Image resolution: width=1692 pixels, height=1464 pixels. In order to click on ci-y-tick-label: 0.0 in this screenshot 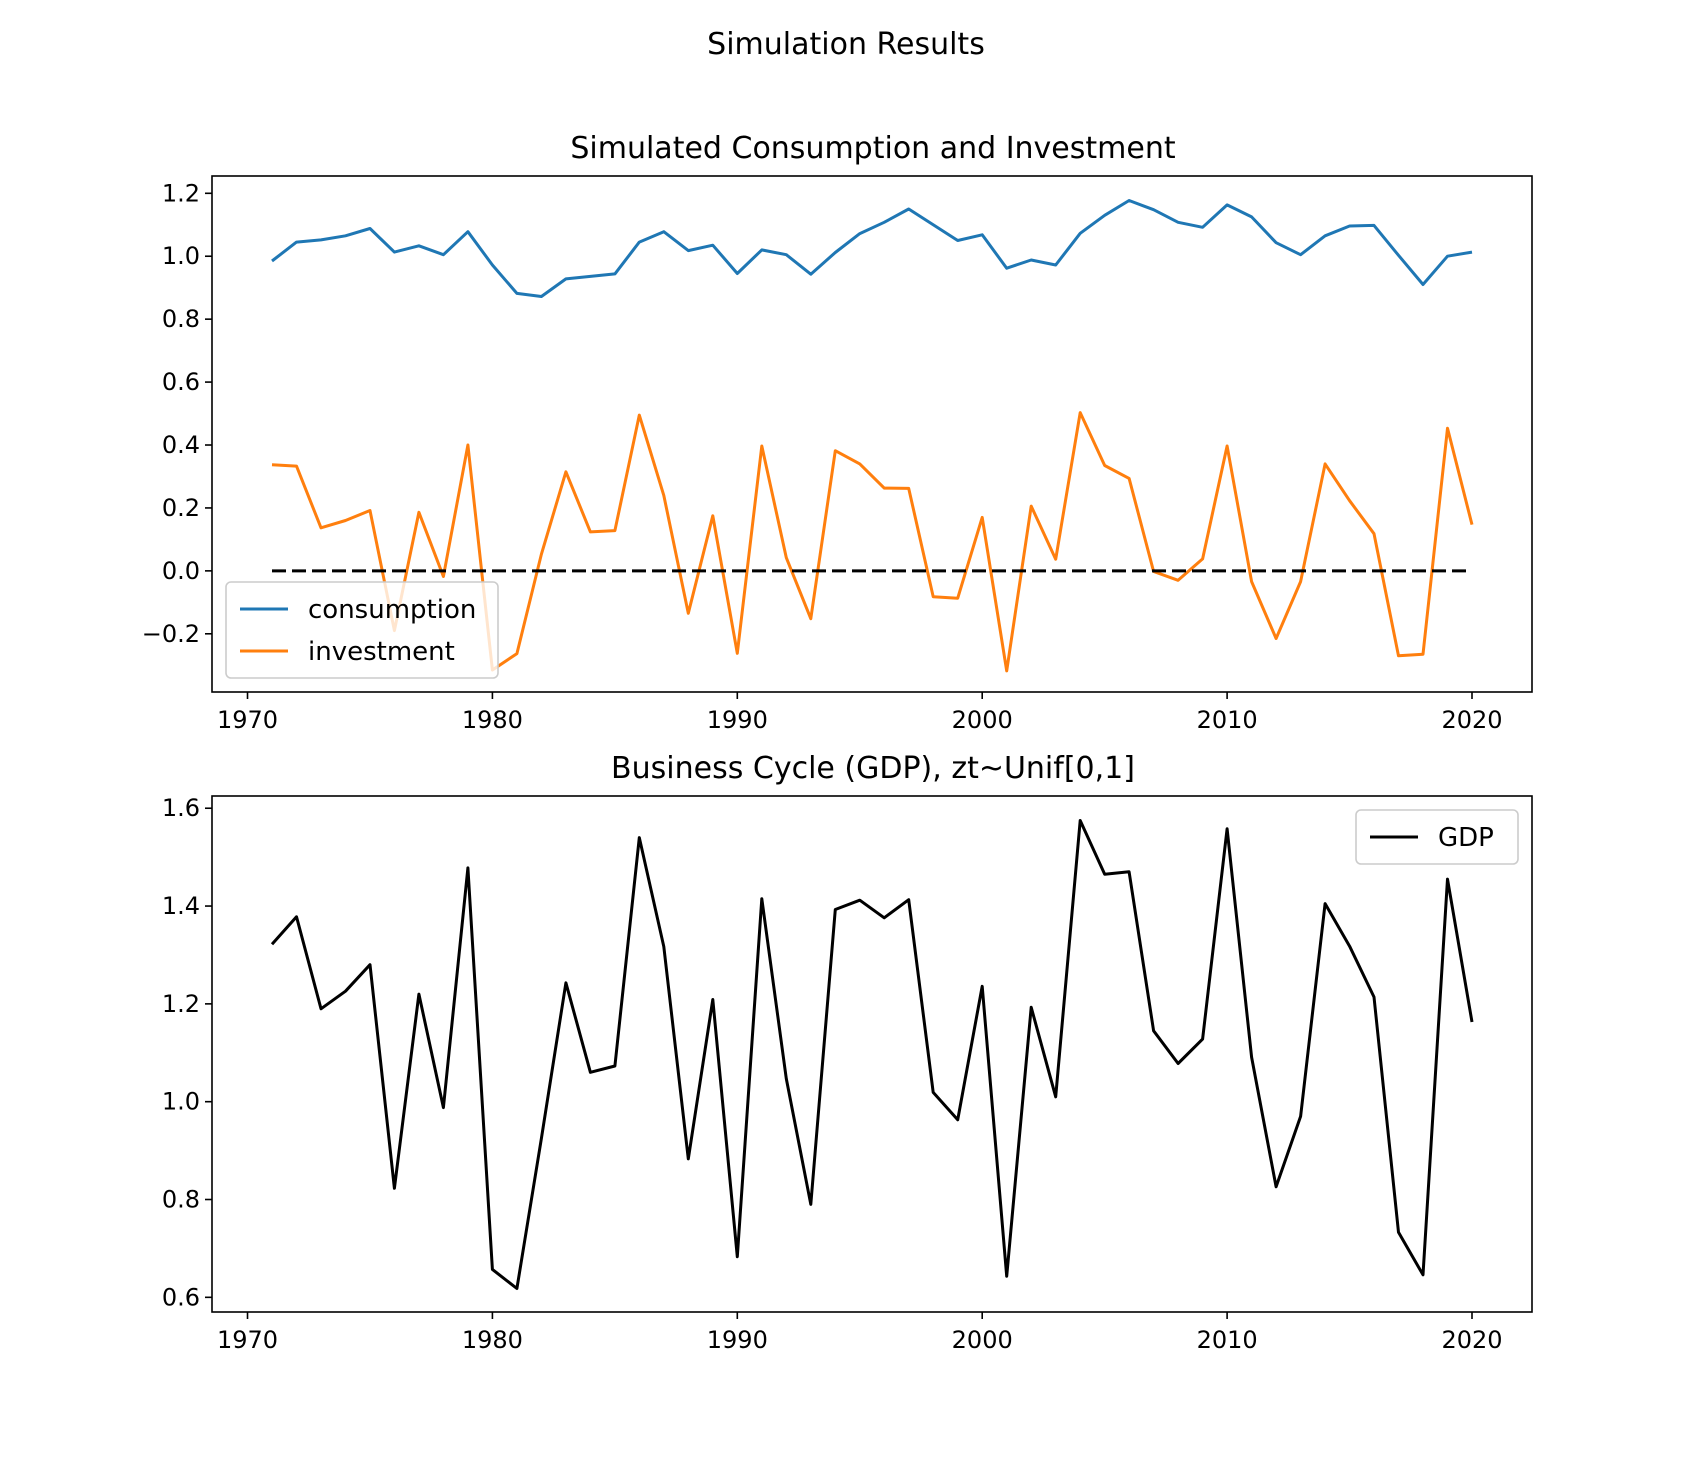, I will do `click(181, 571)`.